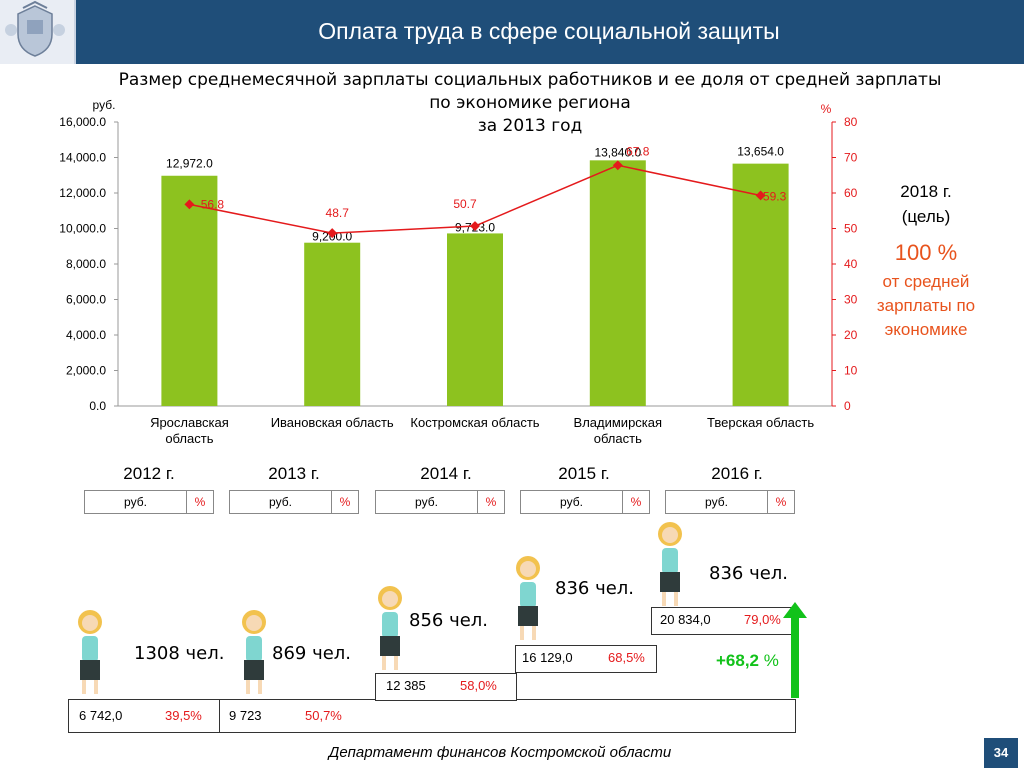 This screenshot has width=1024, height=768. I want to click on year-box-2014: руб. %, so click(440, 502).